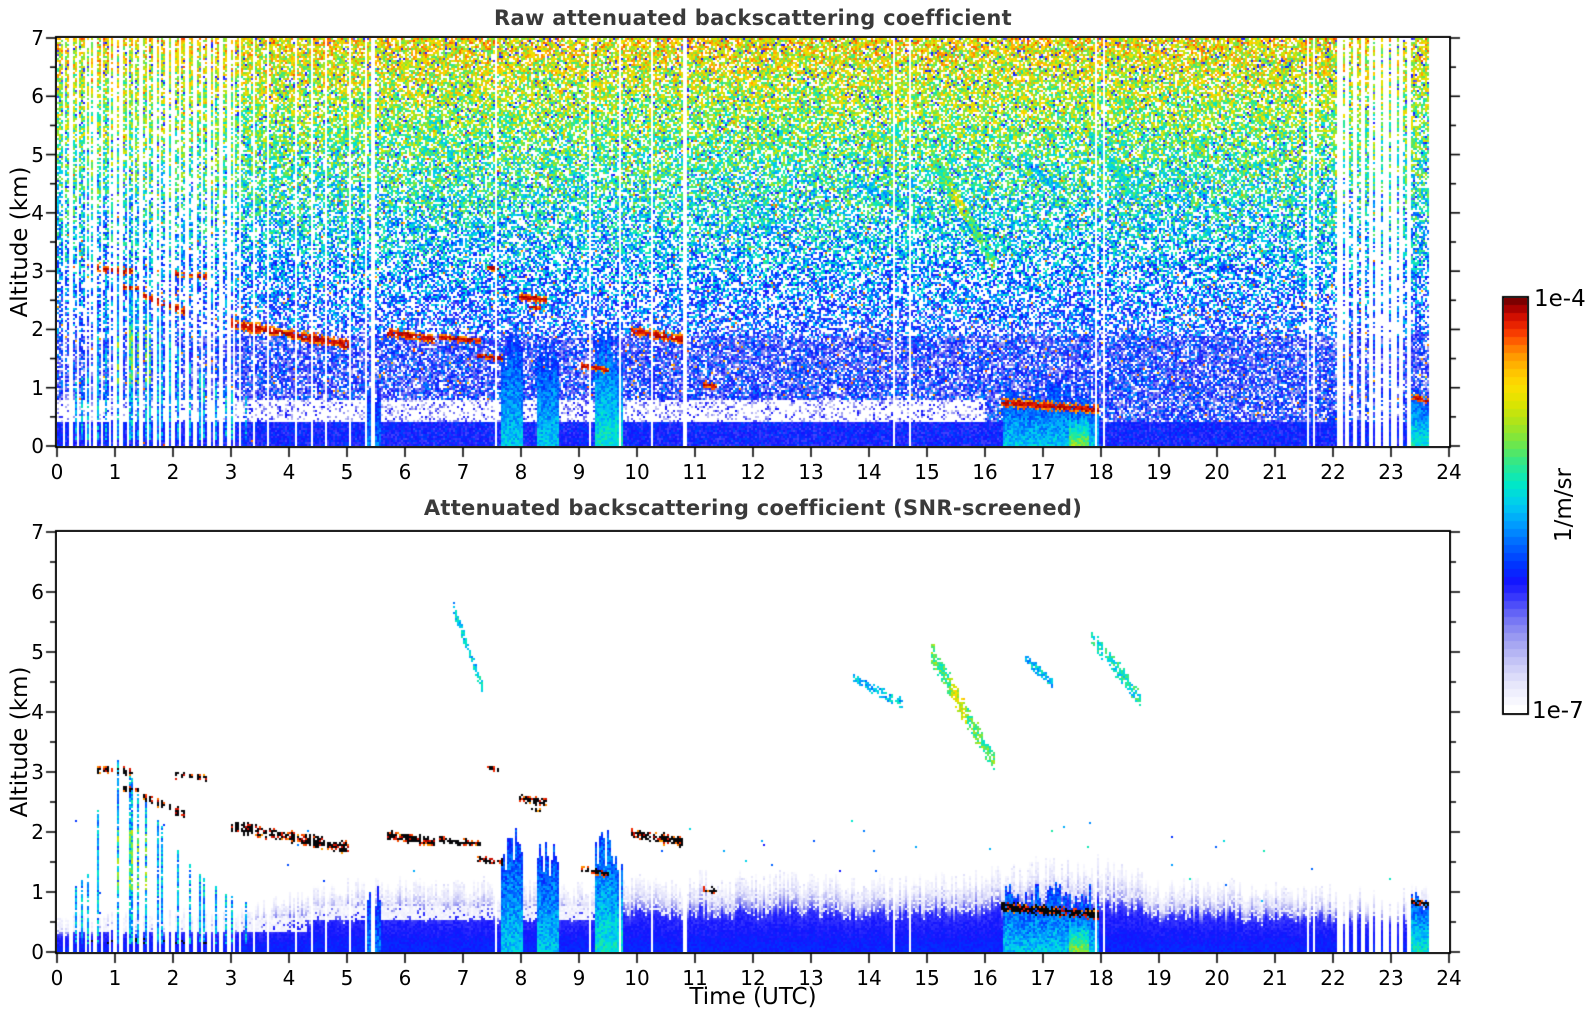 The width and height of the screenshot is (1595, 1020). Describe the element at coordinates (1558, 711) in the screenshot. I see `colorbar-min-label: 1e-7` at that location.